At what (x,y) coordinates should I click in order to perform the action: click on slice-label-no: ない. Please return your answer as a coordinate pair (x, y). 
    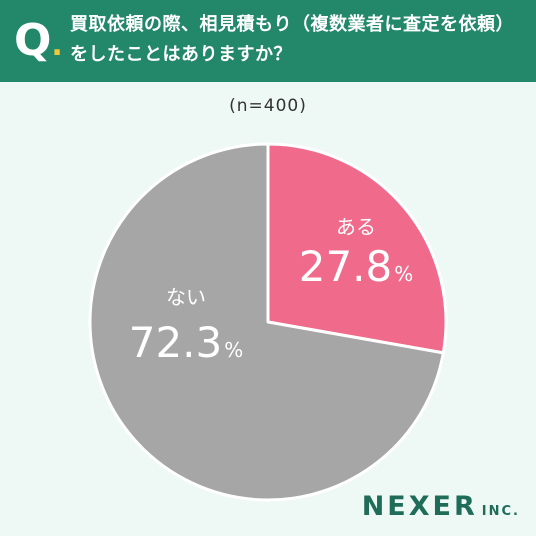
    Looking at the image, I should click on (186, 297).